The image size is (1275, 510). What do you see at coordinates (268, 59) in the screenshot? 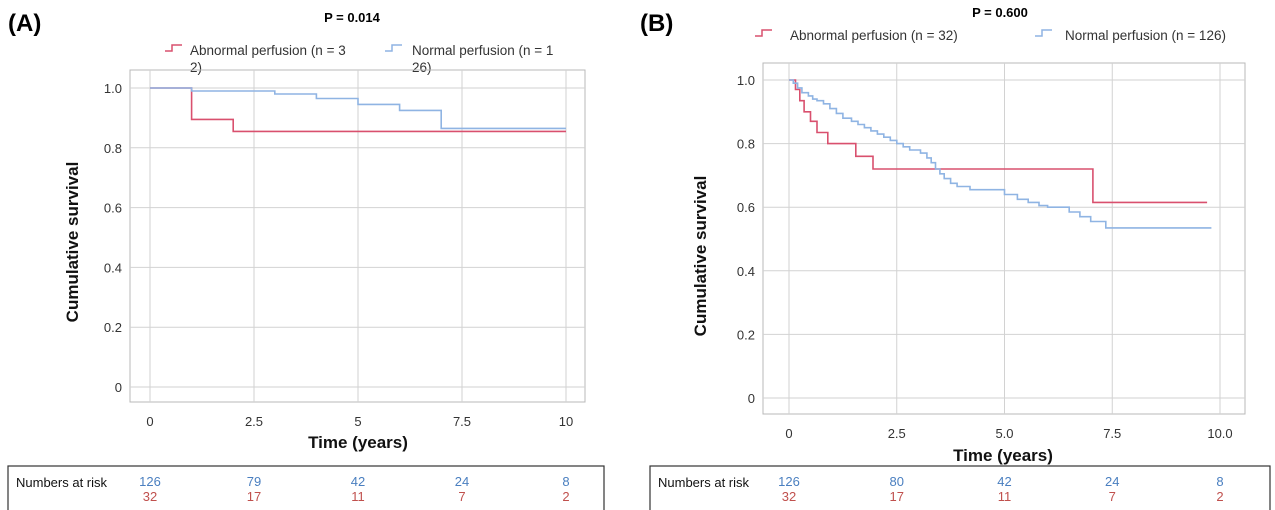
I see `legend-label-0: Abnormal perfusion (n = 3 2)` at bounding box center [268, 59].